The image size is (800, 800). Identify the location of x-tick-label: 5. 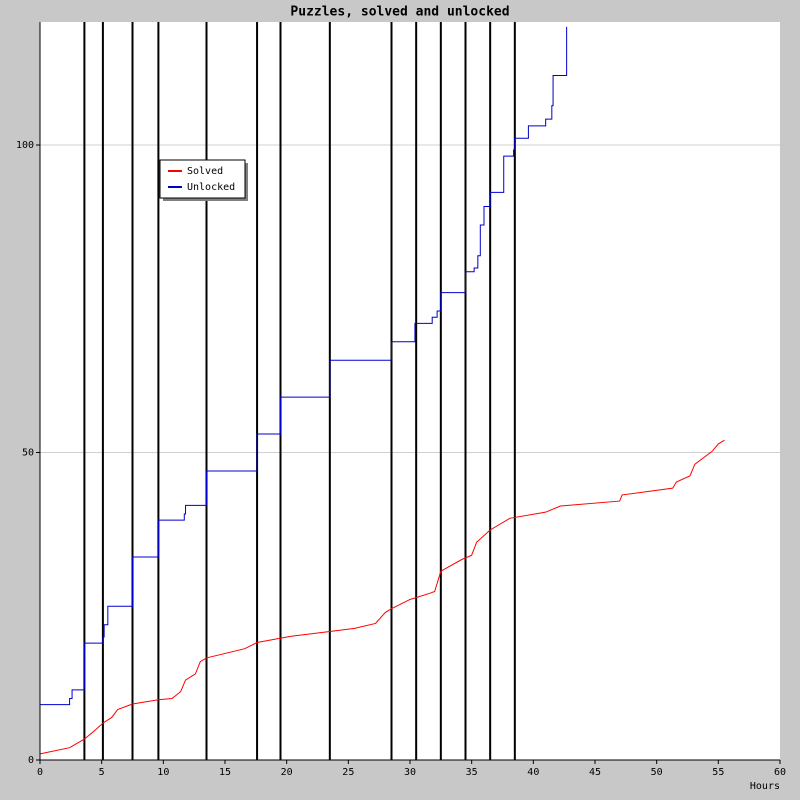
(102, 772).